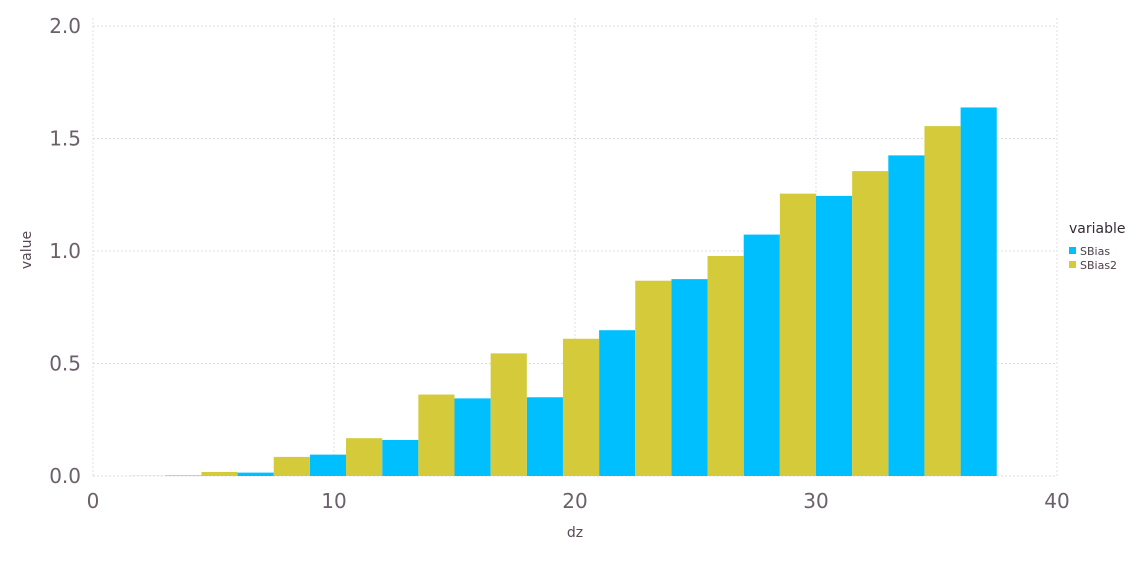 The width and height of the screenshot is (1134, 567). I want to click on x-tick-label: 20, so click(574, 501).